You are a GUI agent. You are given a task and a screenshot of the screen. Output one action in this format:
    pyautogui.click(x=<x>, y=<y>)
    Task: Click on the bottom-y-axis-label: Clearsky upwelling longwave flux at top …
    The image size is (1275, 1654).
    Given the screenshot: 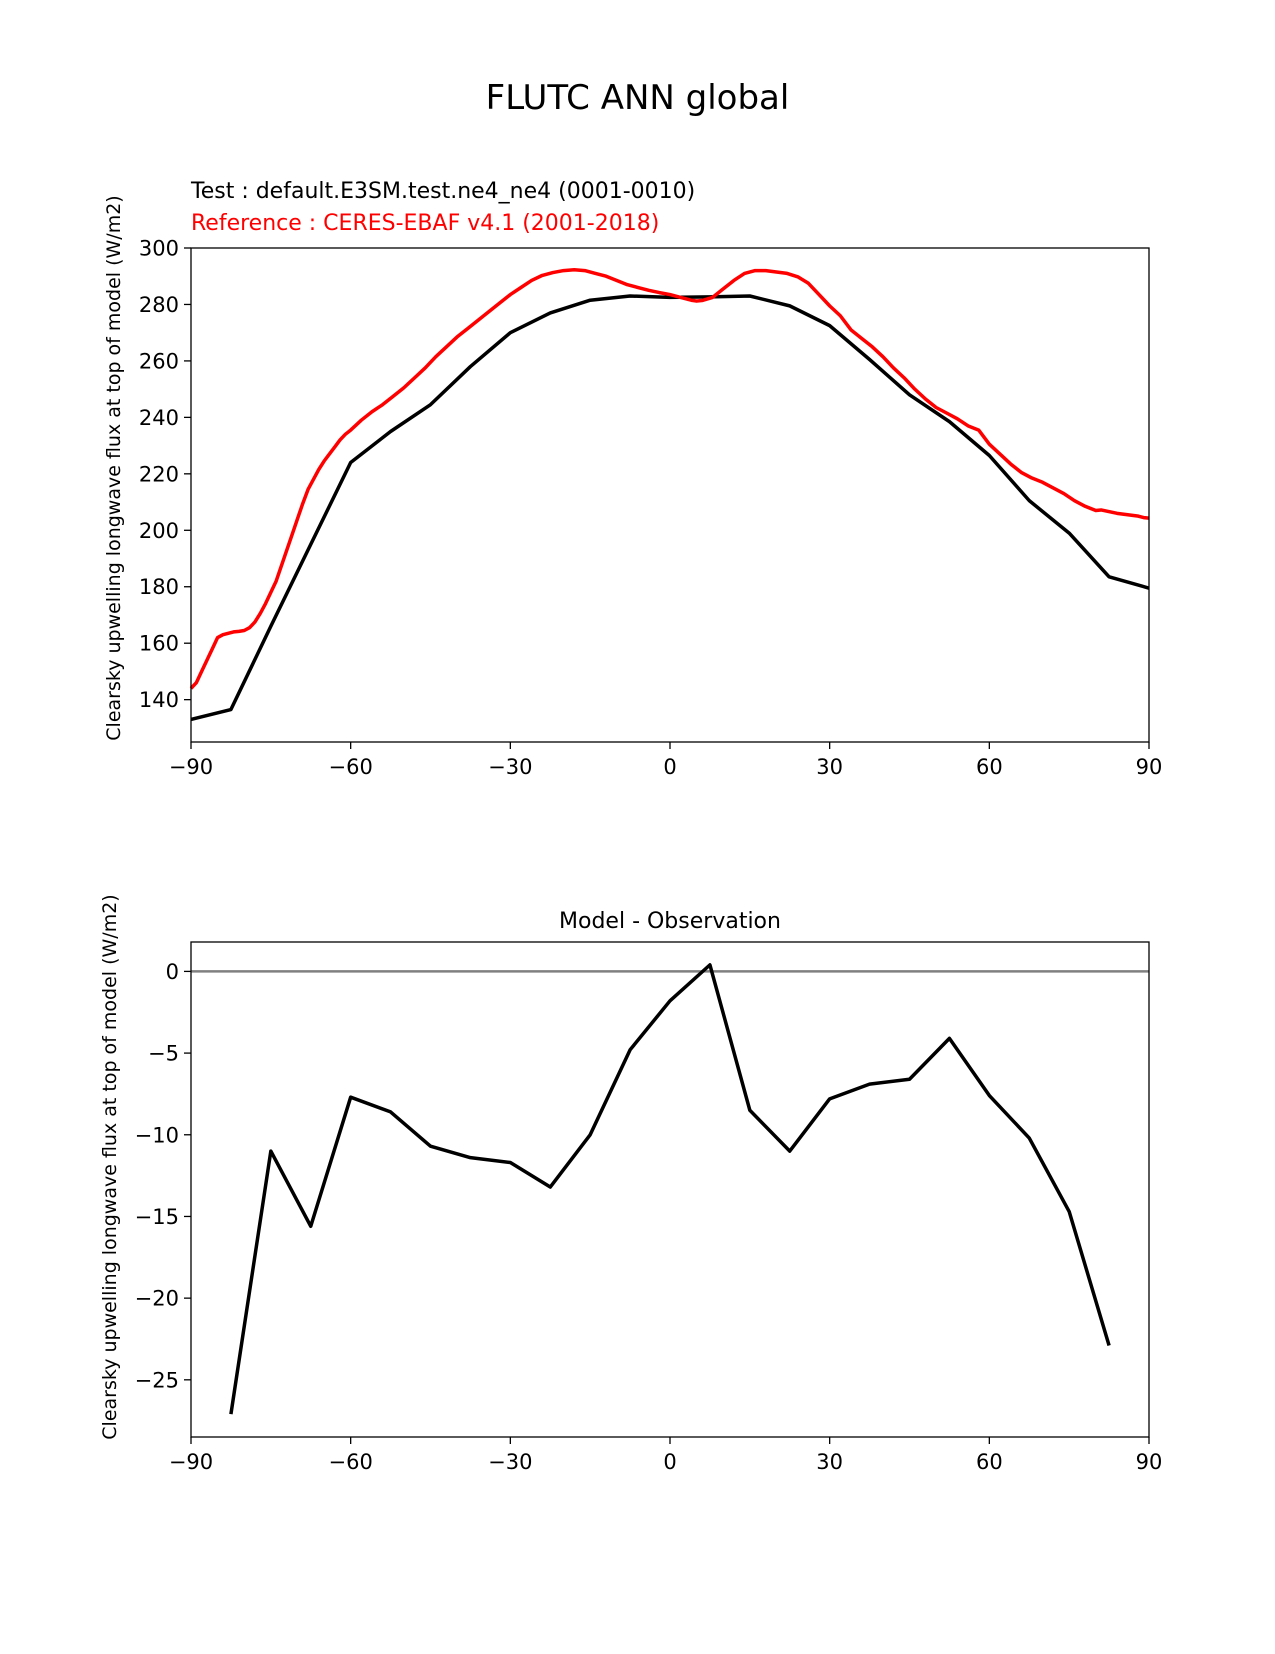 What is the action you would take?
    pyautogui.click(x=110, y=1166)
    